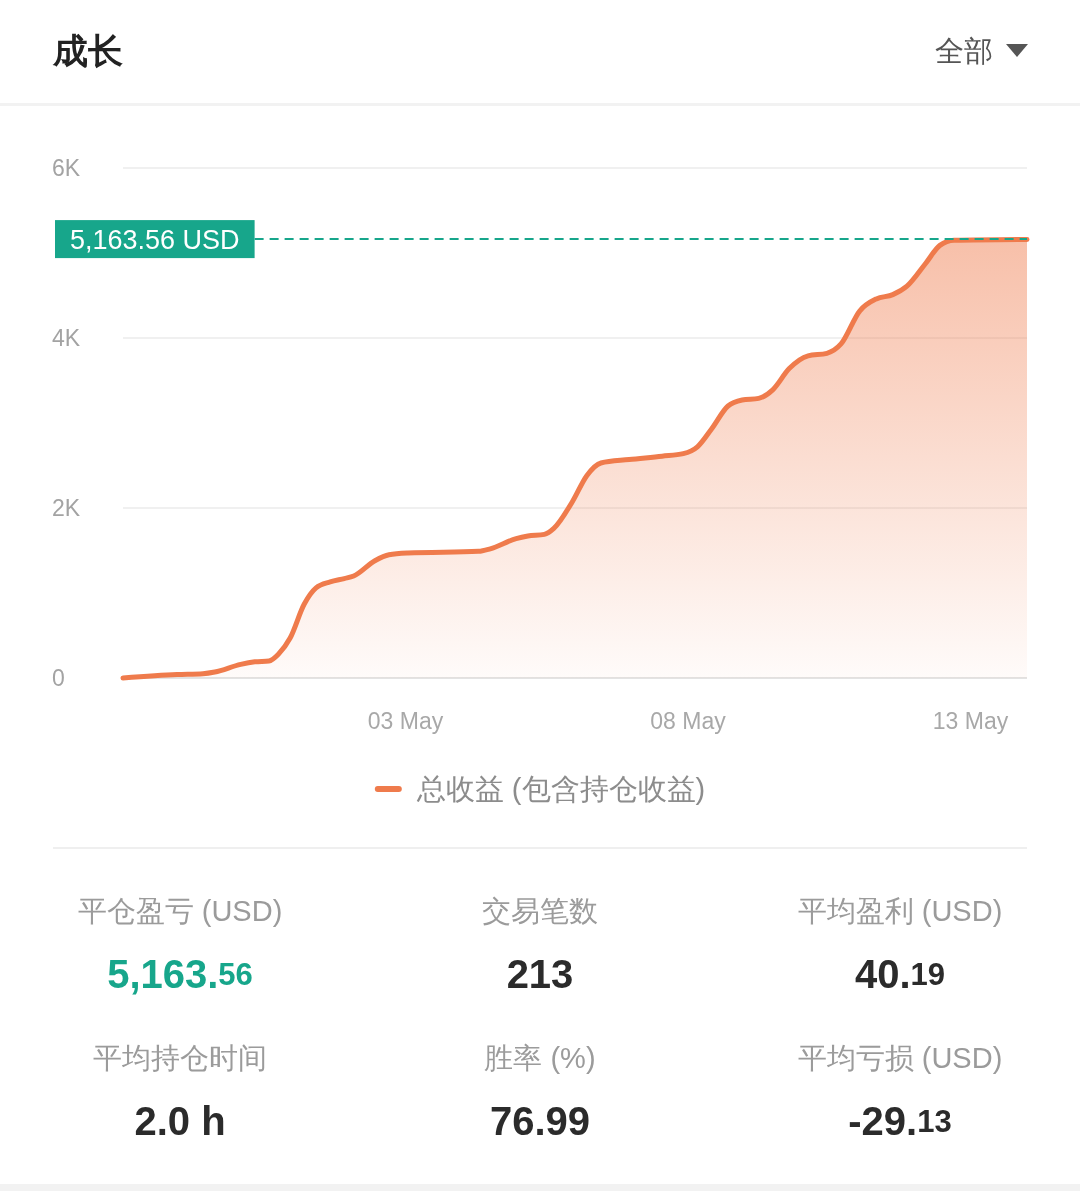 The height and width of the screenshot is (1191, 1080). Describe the element at coordinates (900, 911) in the screenshot. I see `text: 平均盈利 (USD)` at that location.